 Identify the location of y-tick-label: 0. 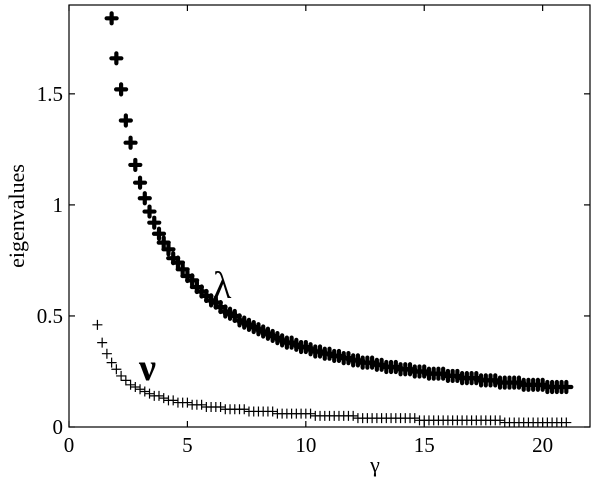
(58, 427).